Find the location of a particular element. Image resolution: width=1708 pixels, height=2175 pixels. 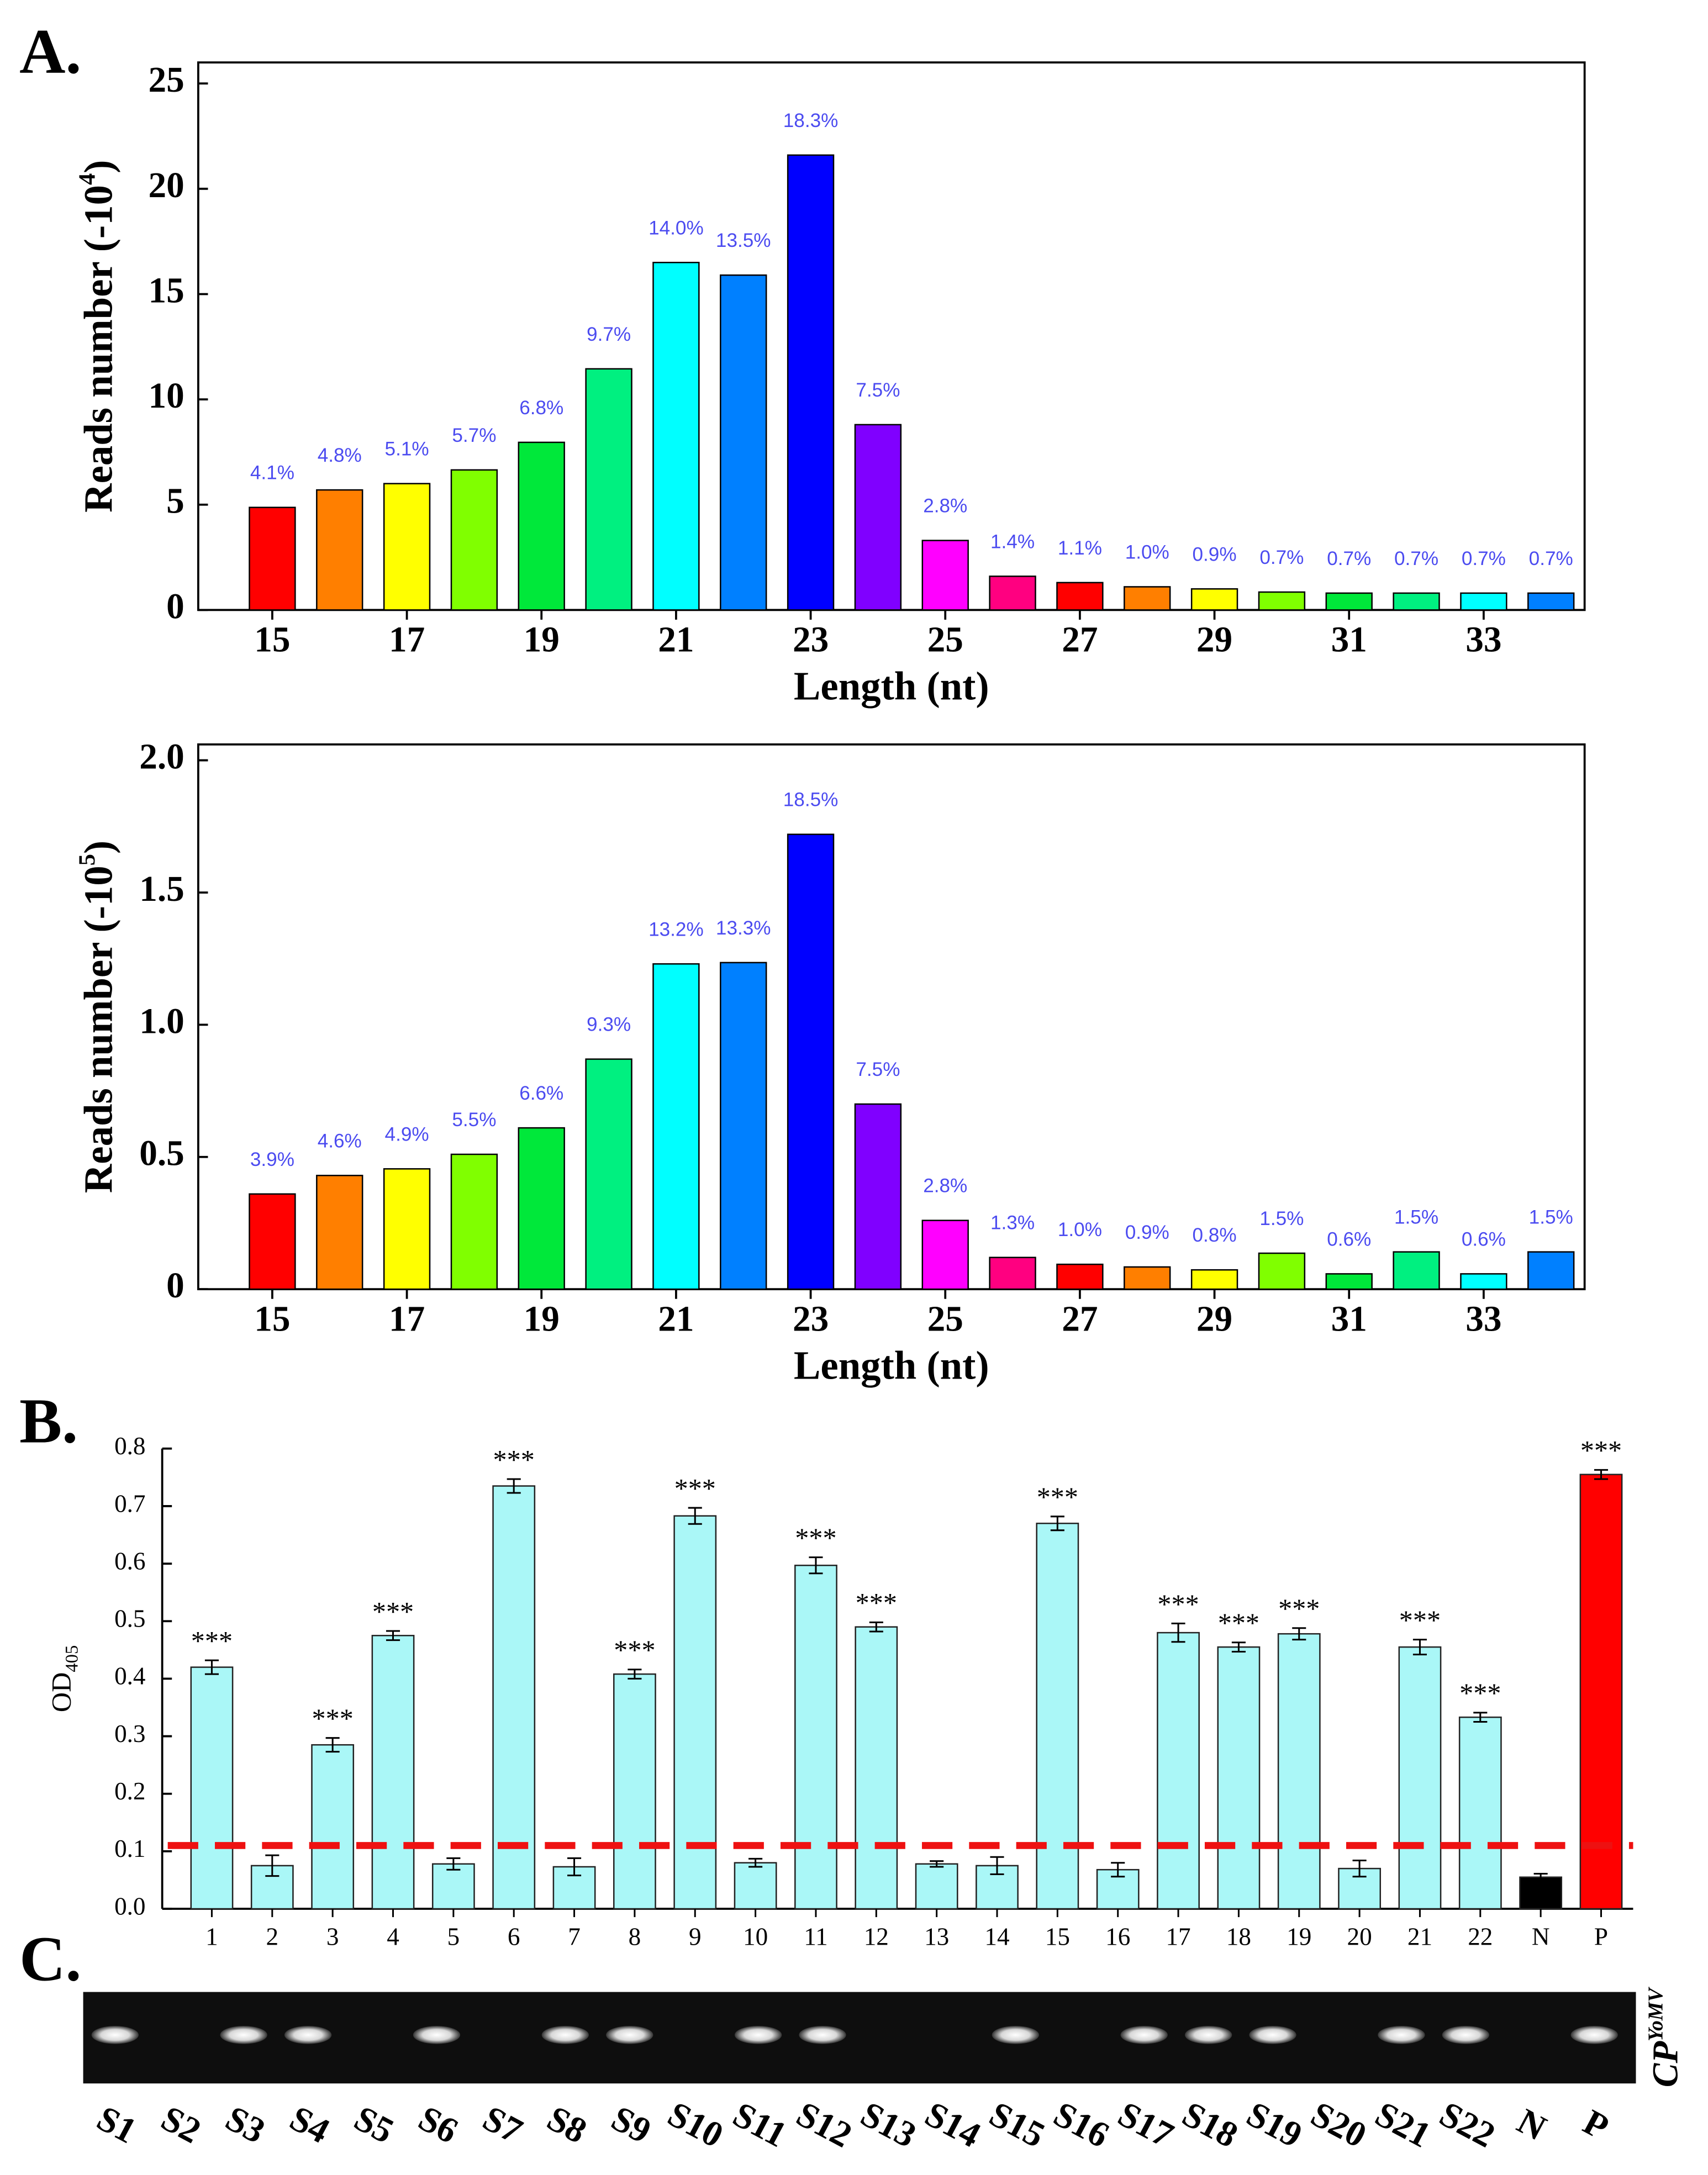

y-tick-label: 0.8 is located at coordinates (129, 1446).